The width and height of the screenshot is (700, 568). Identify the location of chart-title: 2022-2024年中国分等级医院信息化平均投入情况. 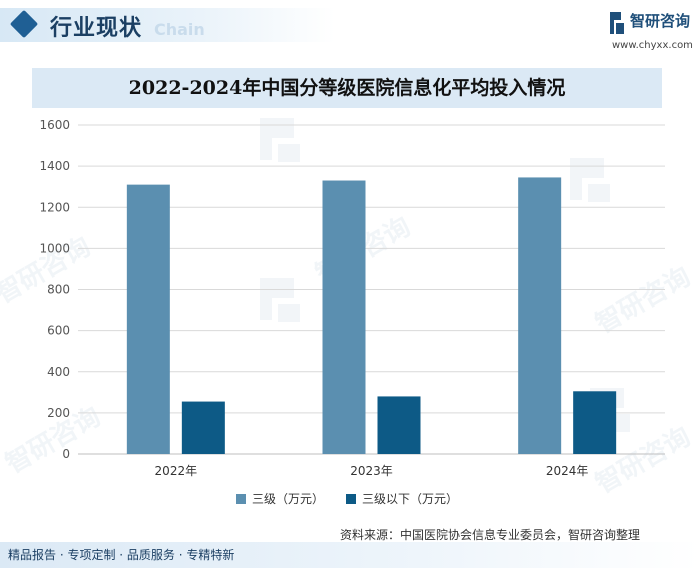
(347, 88).